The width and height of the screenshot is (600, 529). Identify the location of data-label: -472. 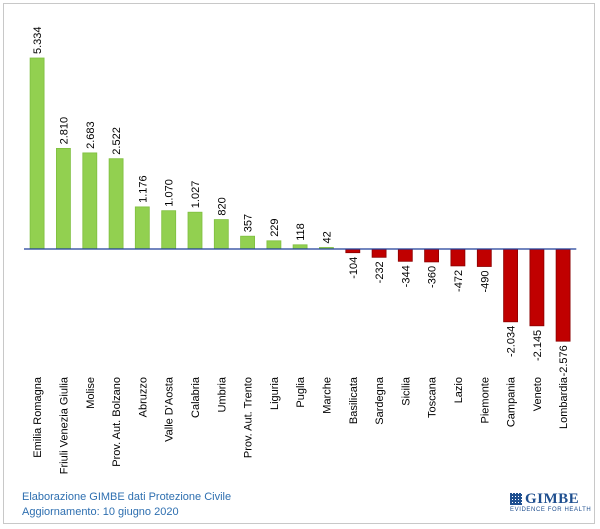
(459, 281).